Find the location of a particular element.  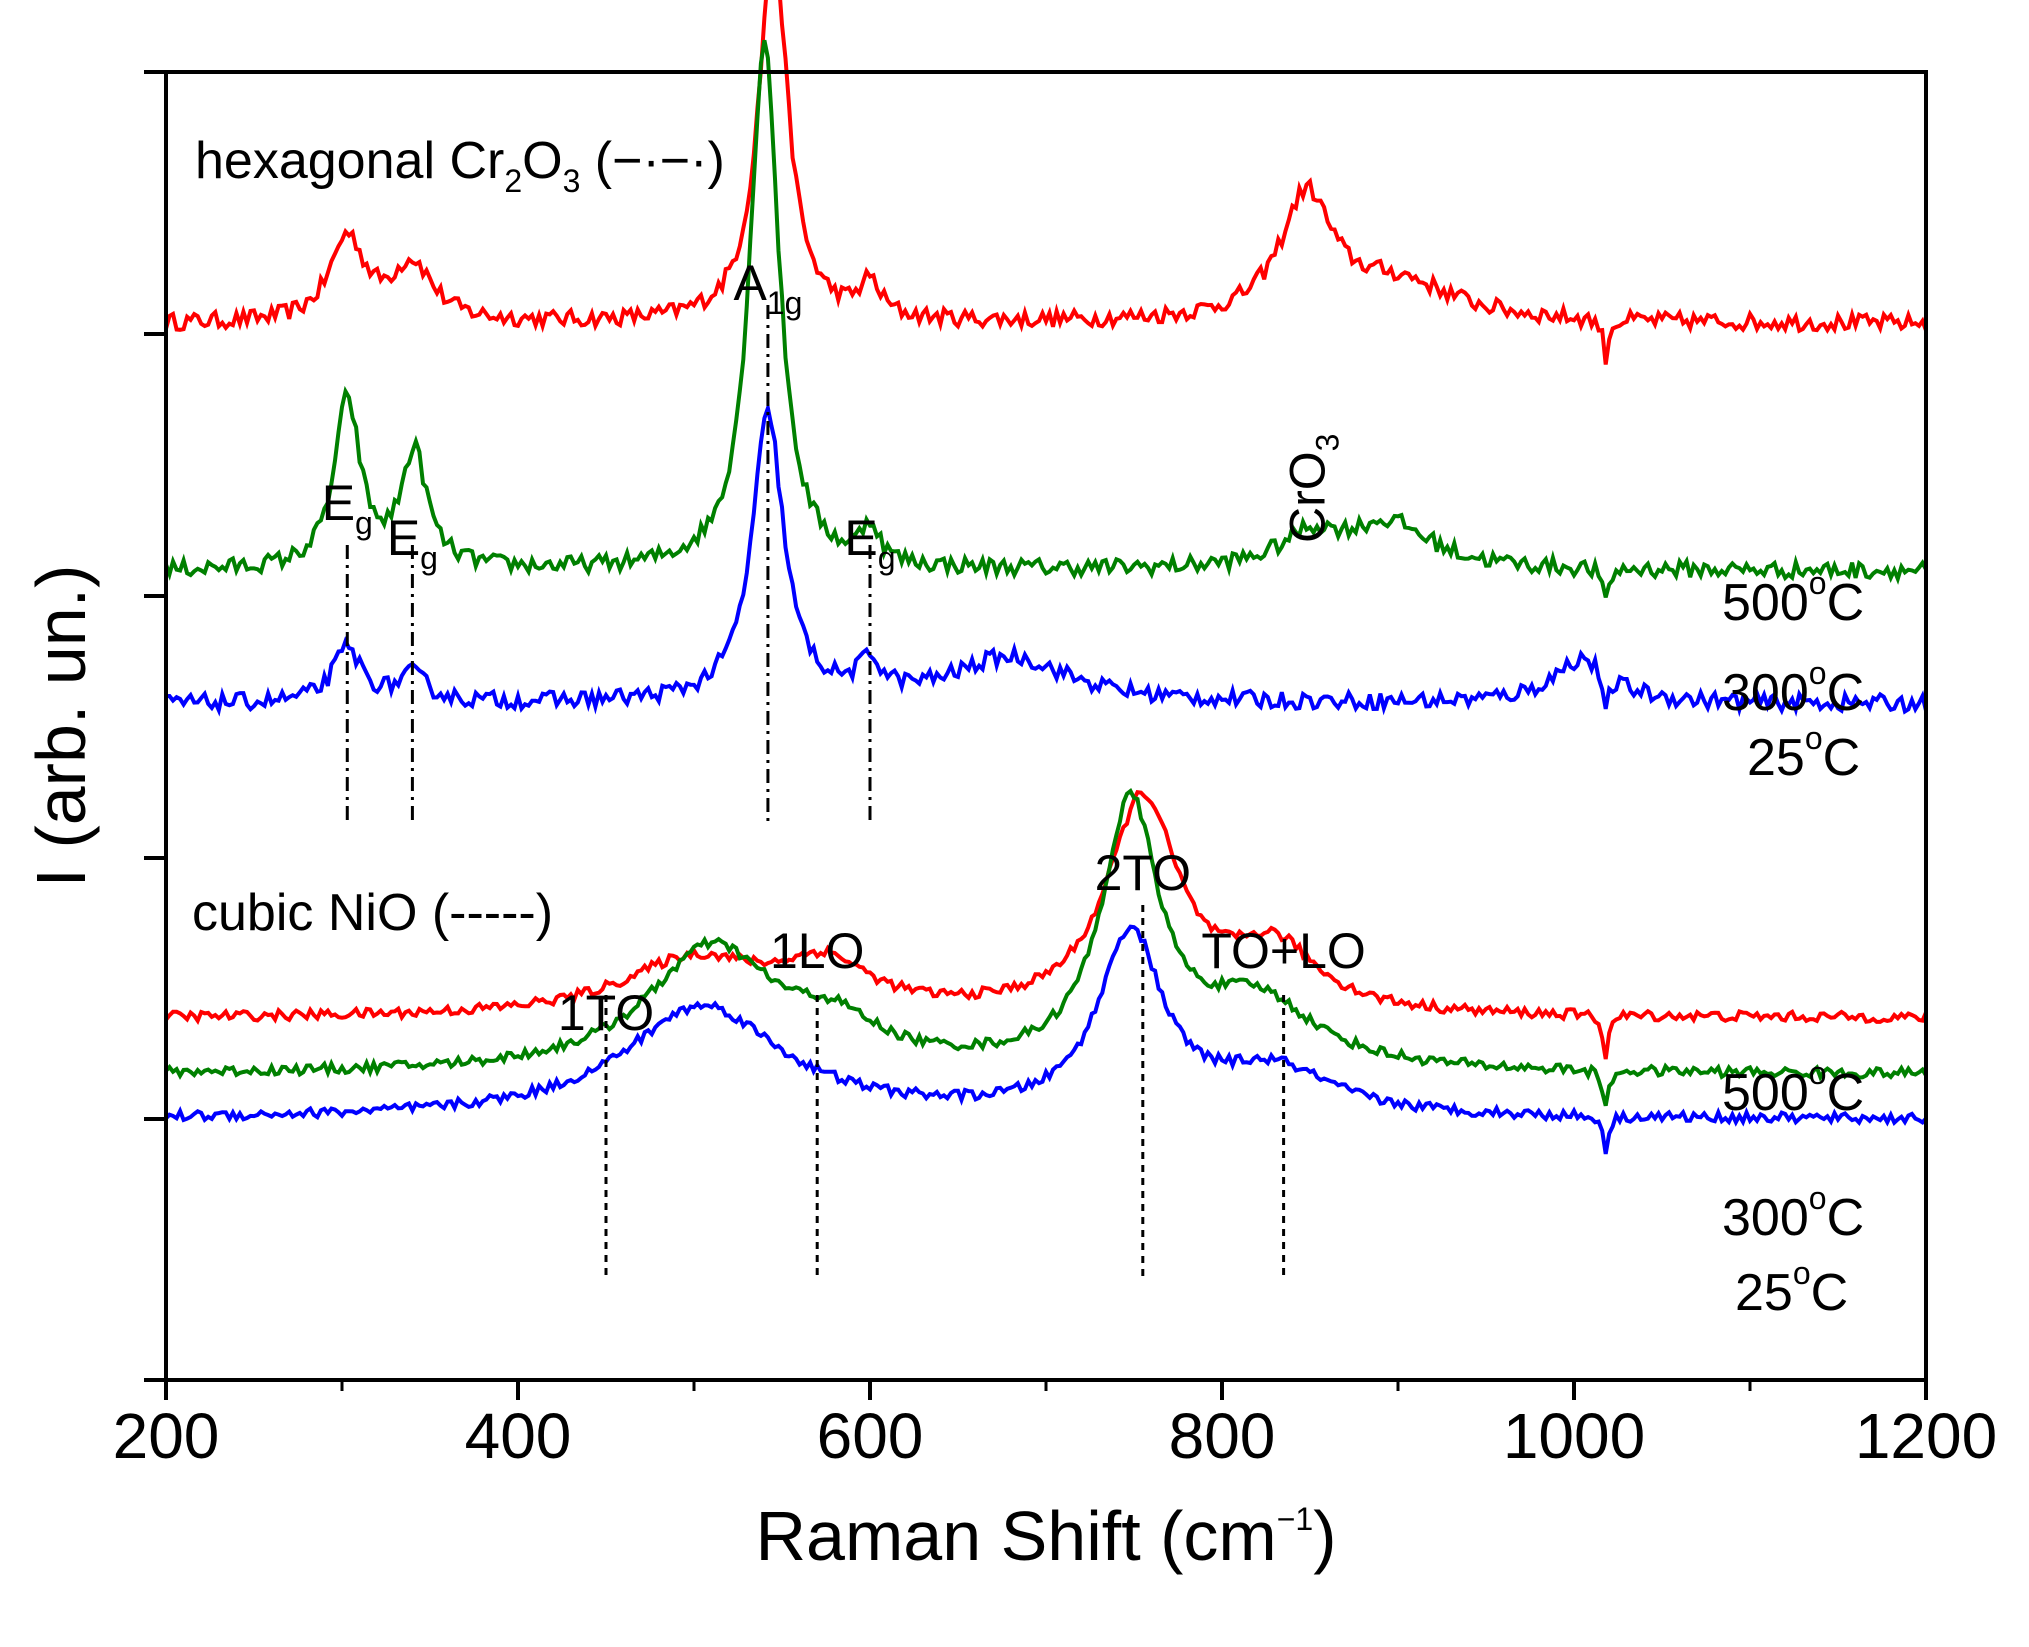

panel-title-nio: cubic NiO (-----) is located at coordinates (372, 913).